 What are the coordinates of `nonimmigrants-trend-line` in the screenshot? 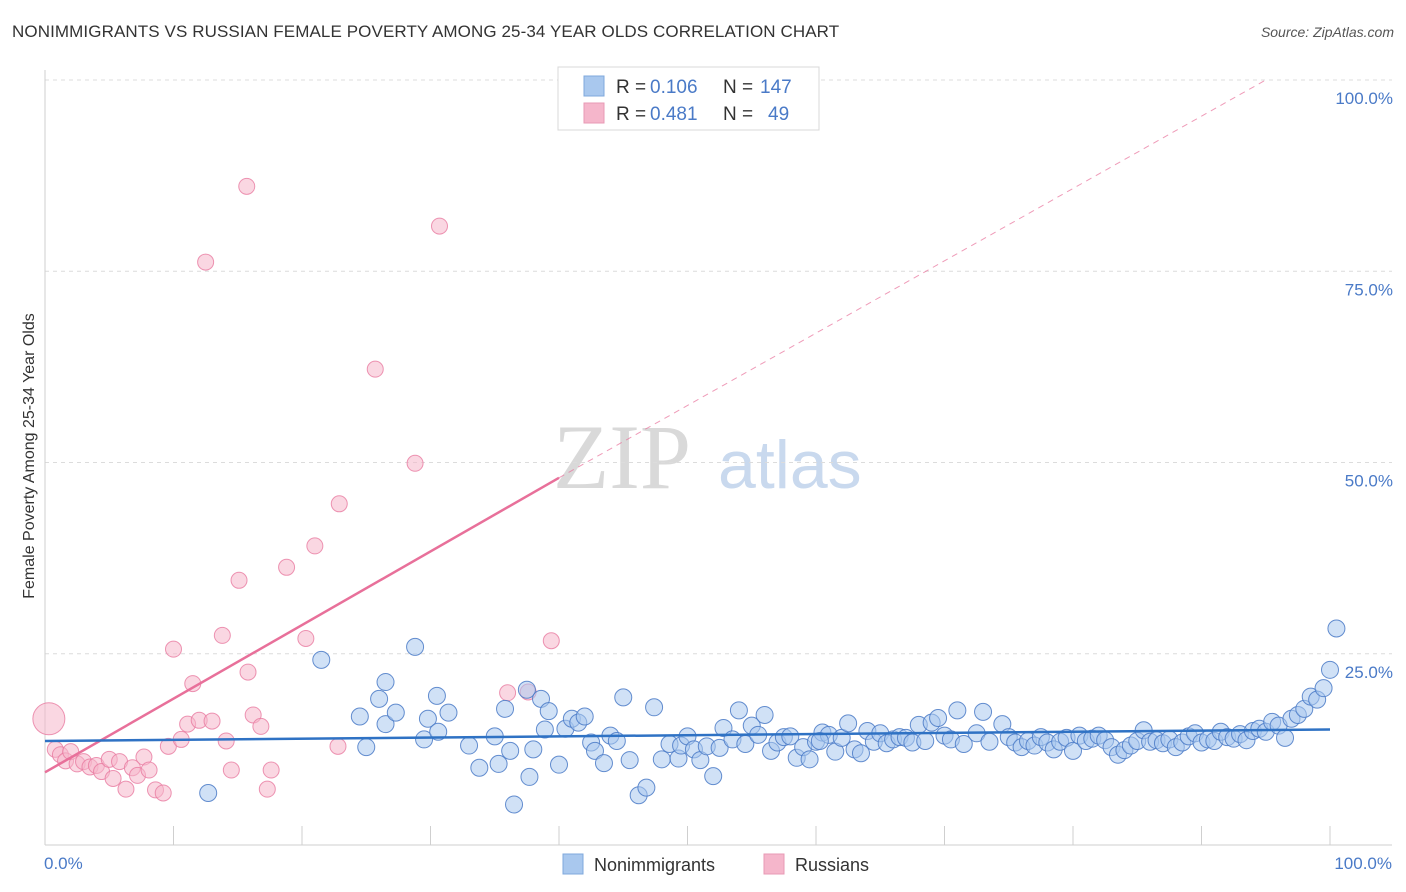 It's located at (687, 735).